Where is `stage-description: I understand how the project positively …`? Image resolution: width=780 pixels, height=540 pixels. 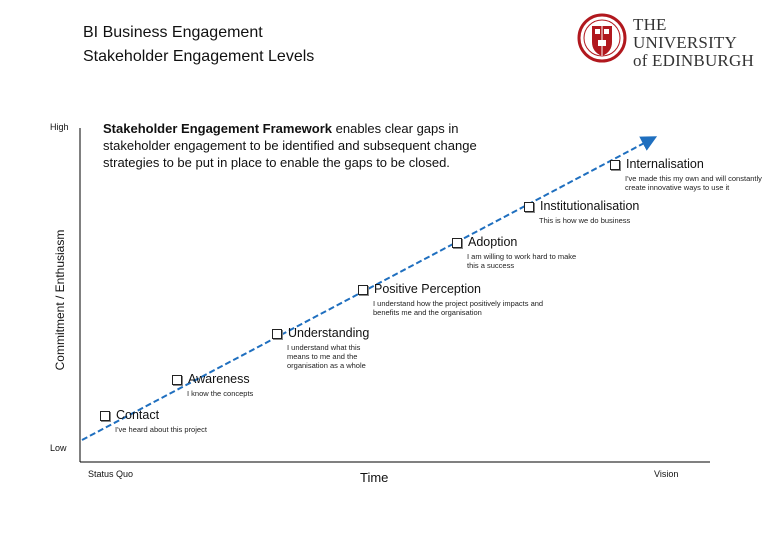
stage-description: I understand how the project positively … is located at coordinates (458, 308).